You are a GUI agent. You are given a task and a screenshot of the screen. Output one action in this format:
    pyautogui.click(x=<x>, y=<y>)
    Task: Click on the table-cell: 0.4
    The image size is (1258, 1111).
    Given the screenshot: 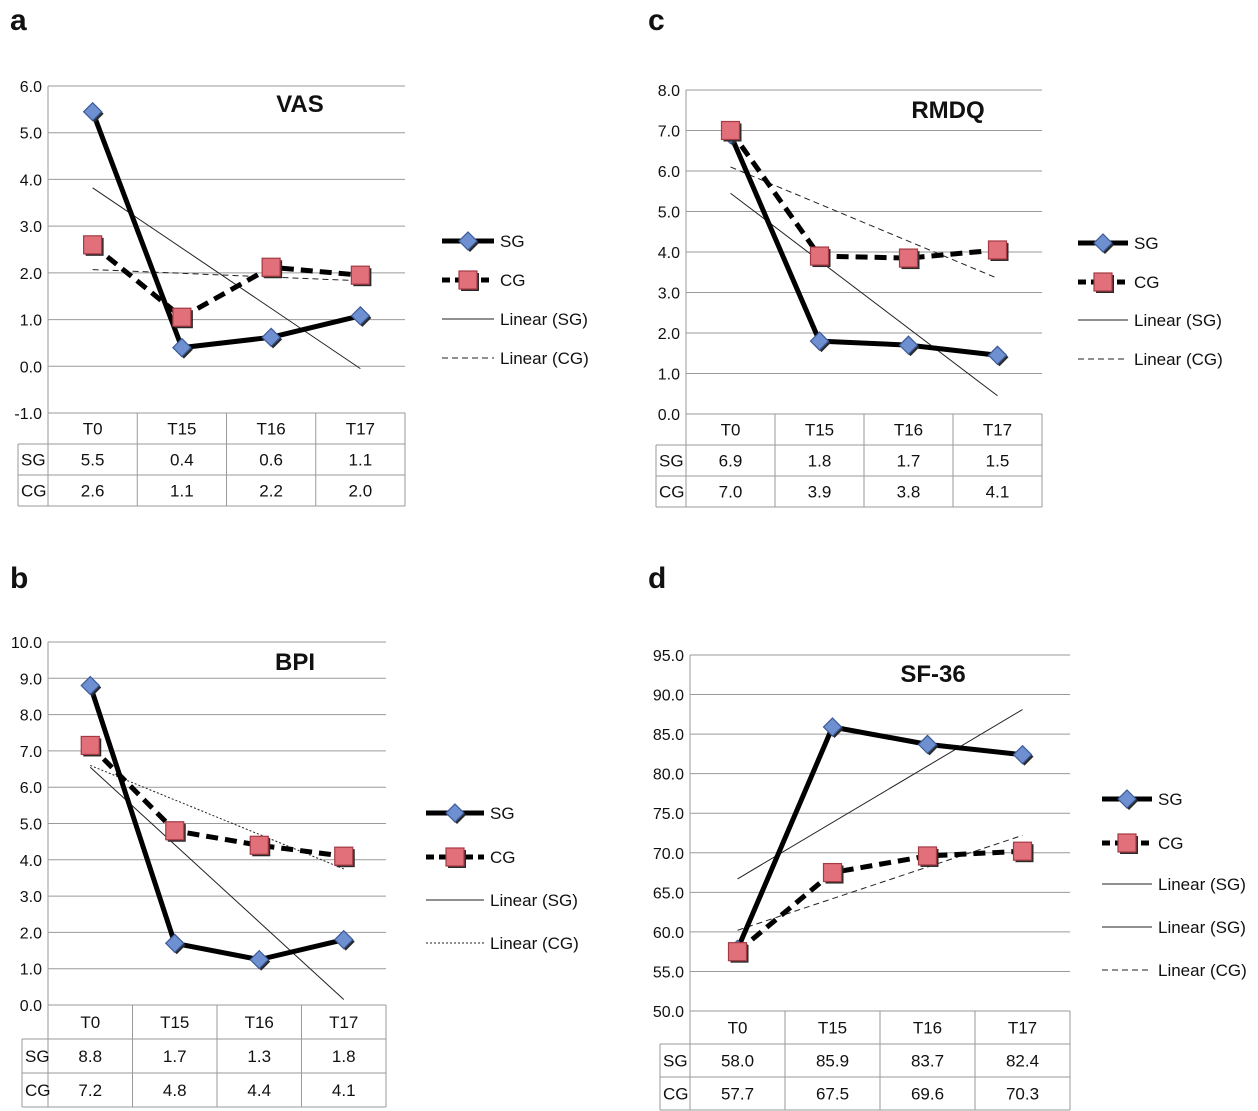 What is the action you would take?
    pyautogui.click(x=182, y=460)
    